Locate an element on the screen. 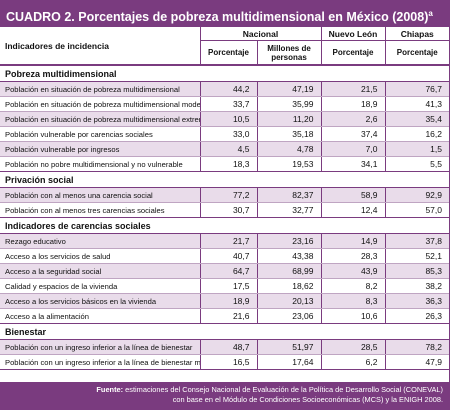 Image resolution: width=450 pixels, height=410 pixels. value-cell: 33,7 is located at coordinates (229, 104).